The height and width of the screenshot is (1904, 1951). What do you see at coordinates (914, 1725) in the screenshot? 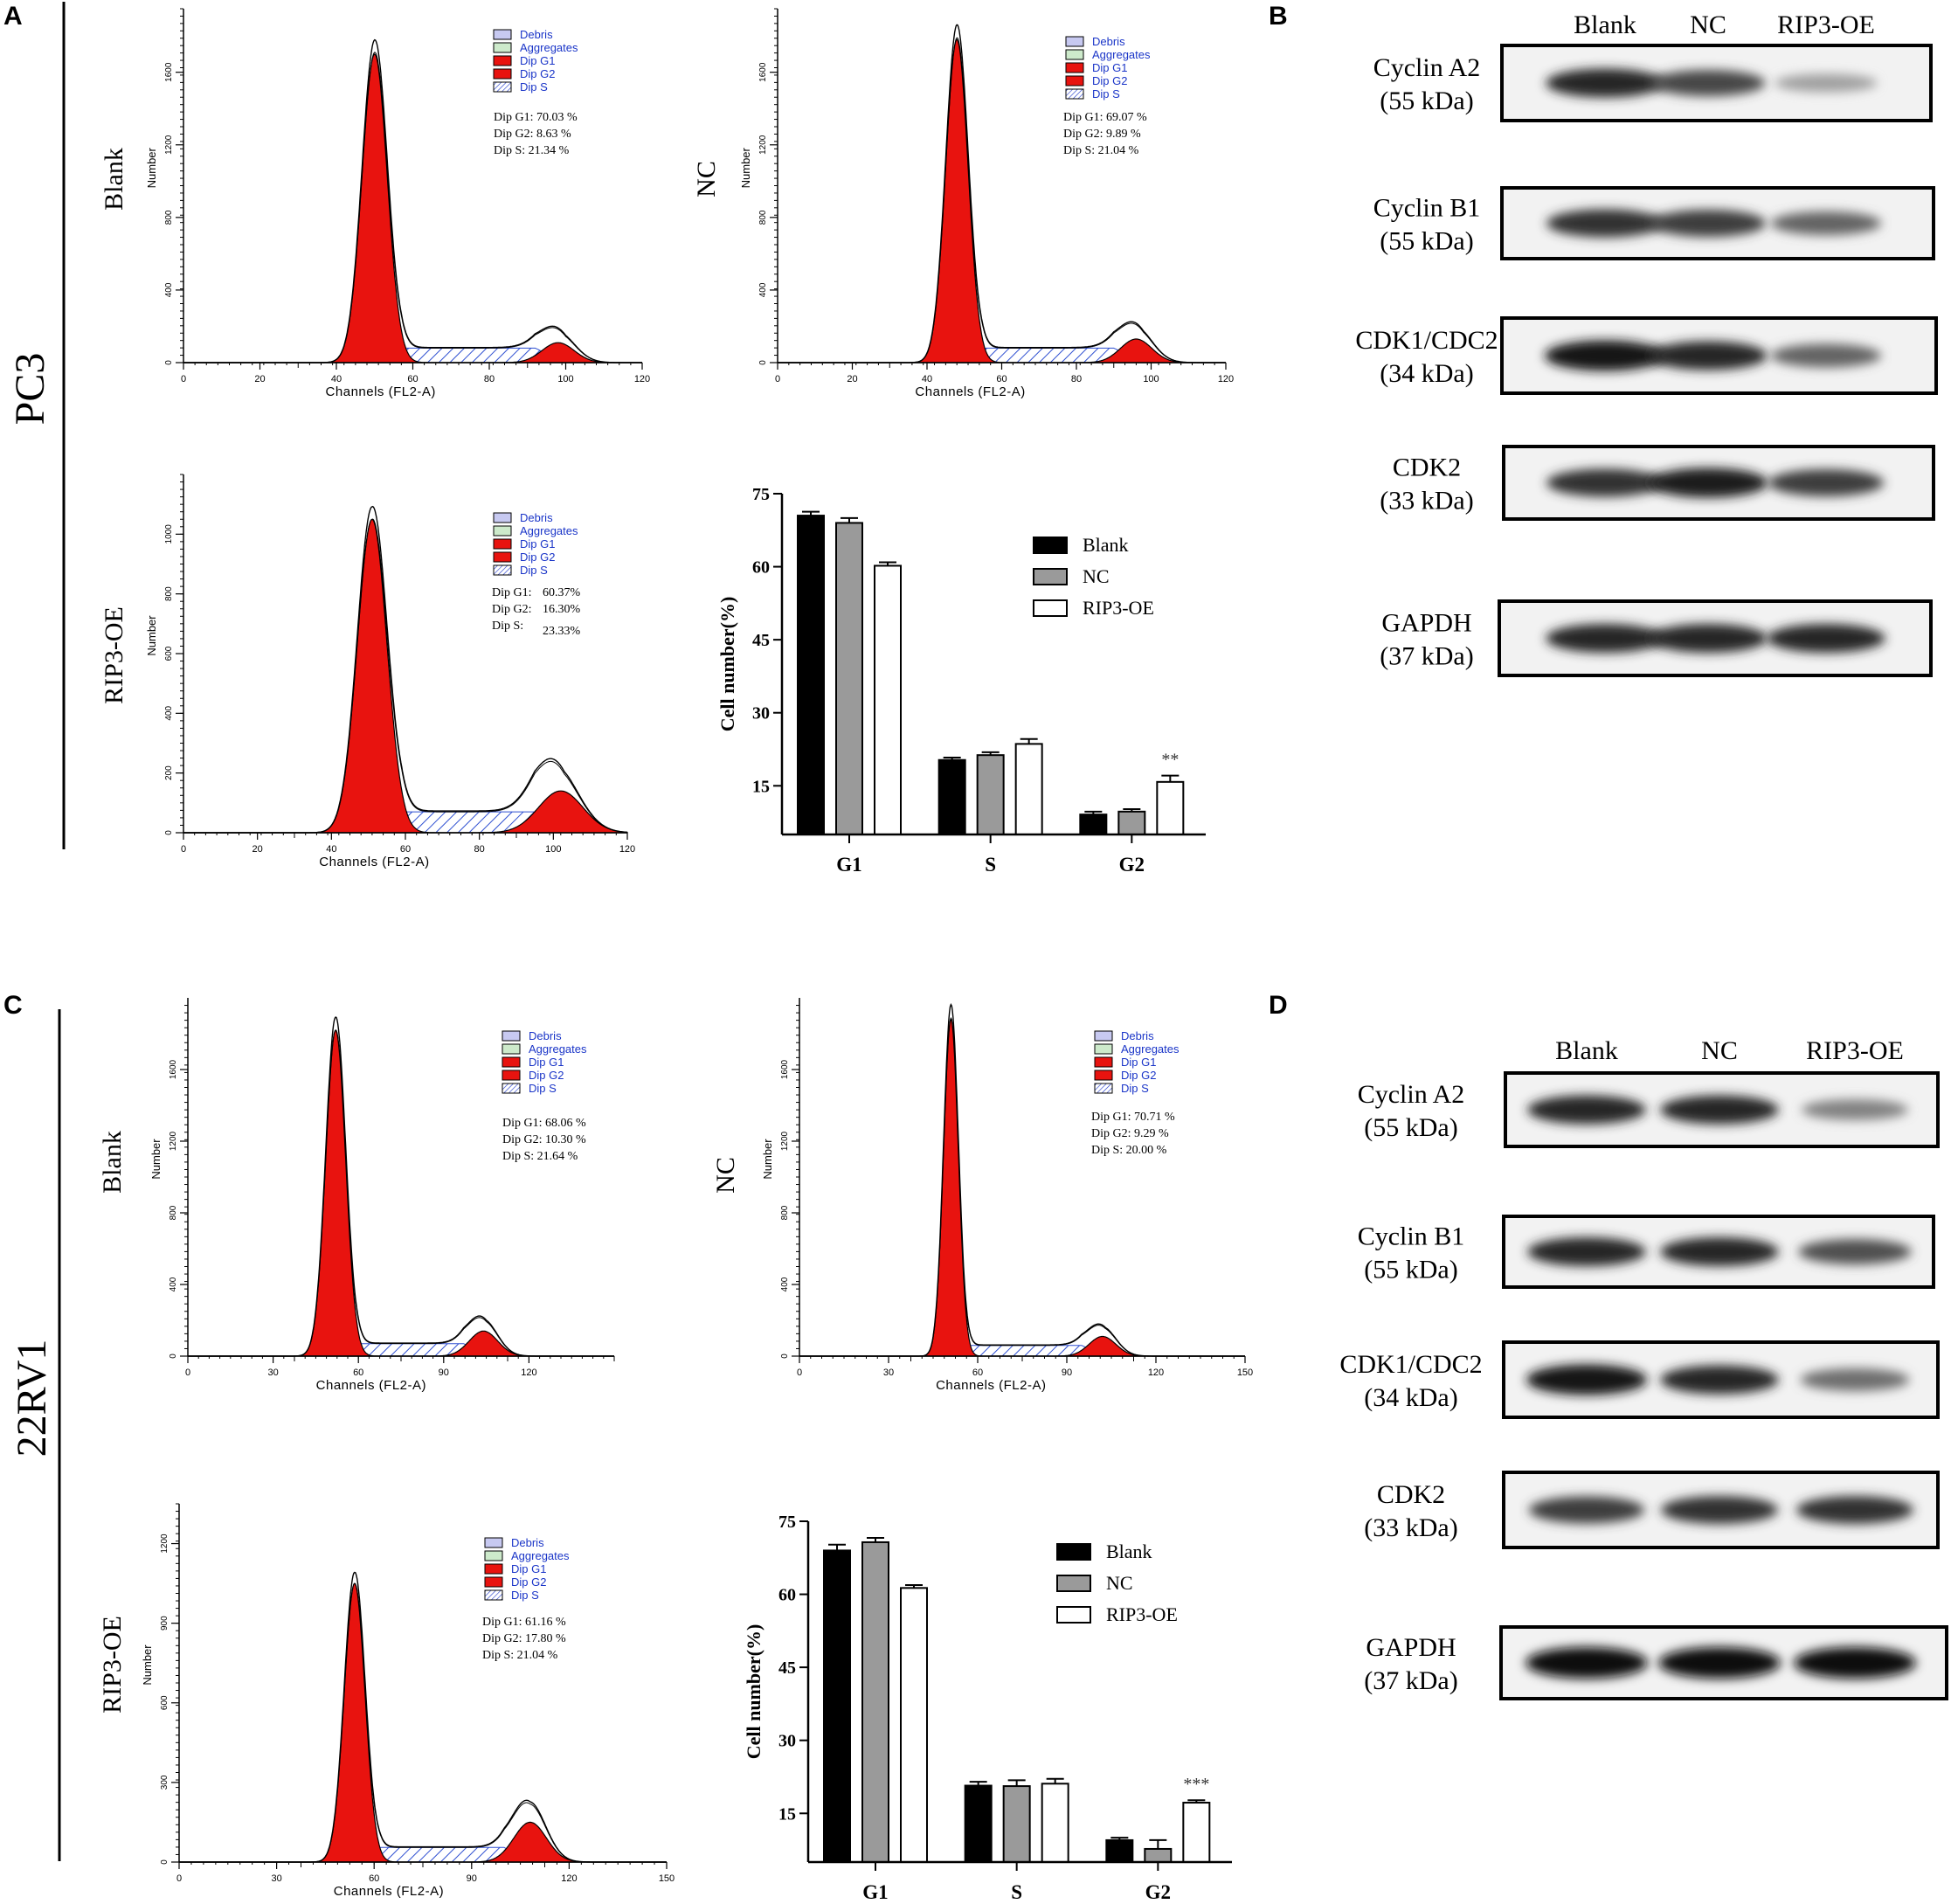
I see `bar-g1-rip3-oe` at bounding box center [914, 1725].